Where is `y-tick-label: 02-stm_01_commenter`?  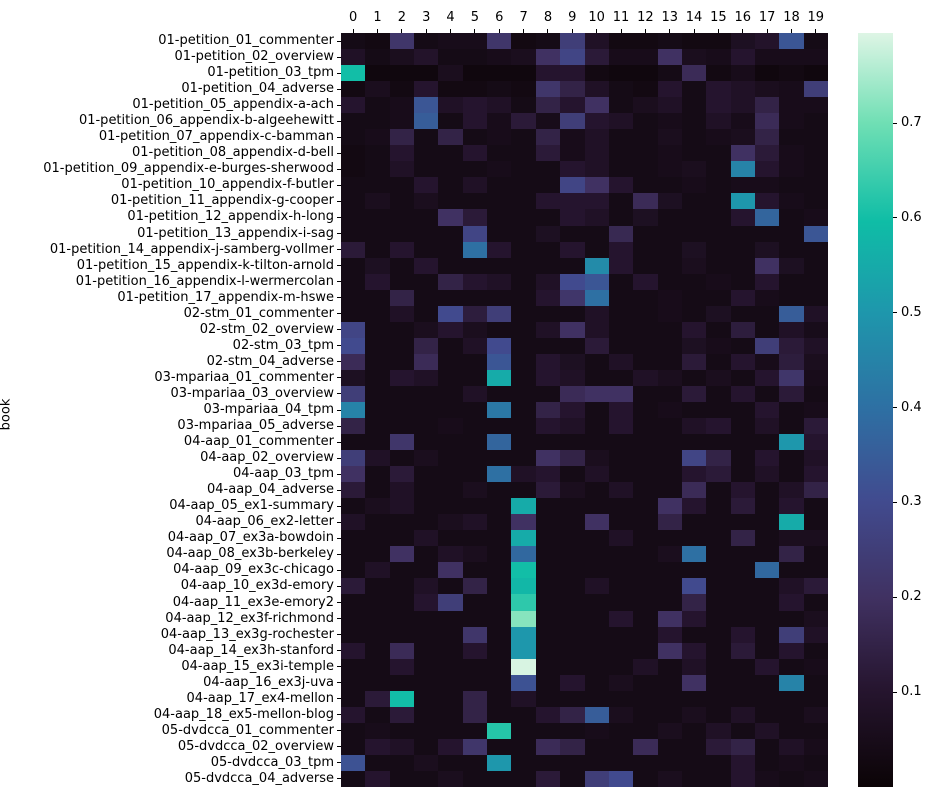
y-tick-label: 02-stm_01_commenter is located at coordinates (258, 313).